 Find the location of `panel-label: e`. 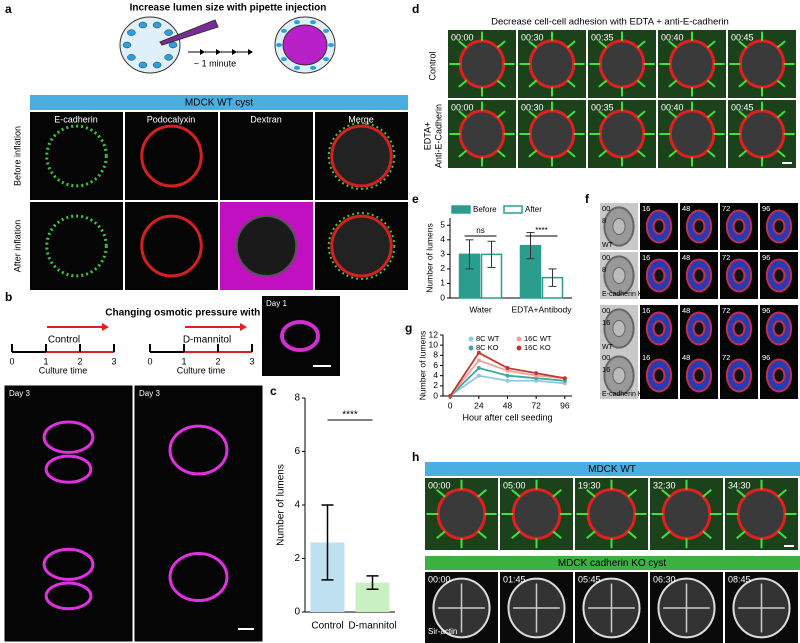

panel-label: e is located at coordinates (415, 199).